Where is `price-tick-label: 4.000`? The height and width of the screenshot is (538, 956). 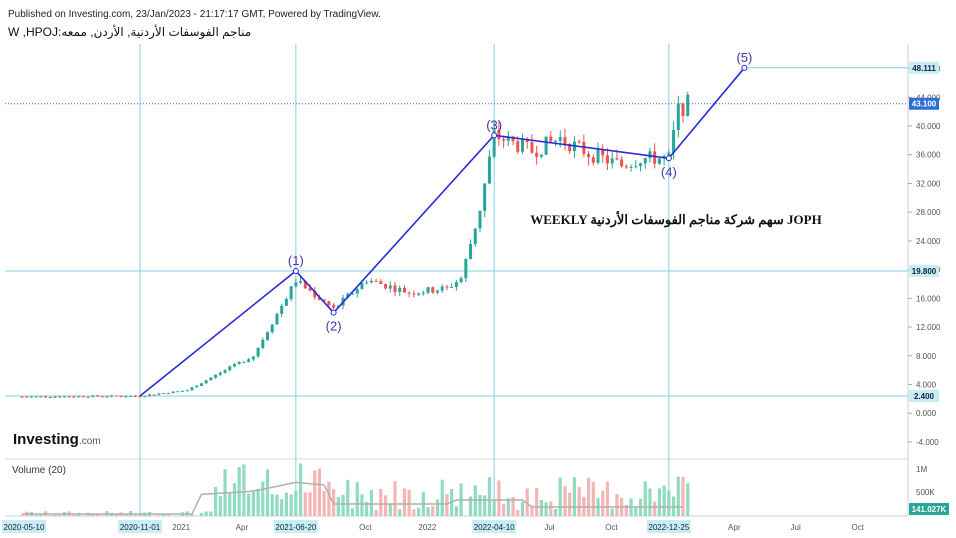 price-tick-label: 4.000 is located at coordinates (926, 384).